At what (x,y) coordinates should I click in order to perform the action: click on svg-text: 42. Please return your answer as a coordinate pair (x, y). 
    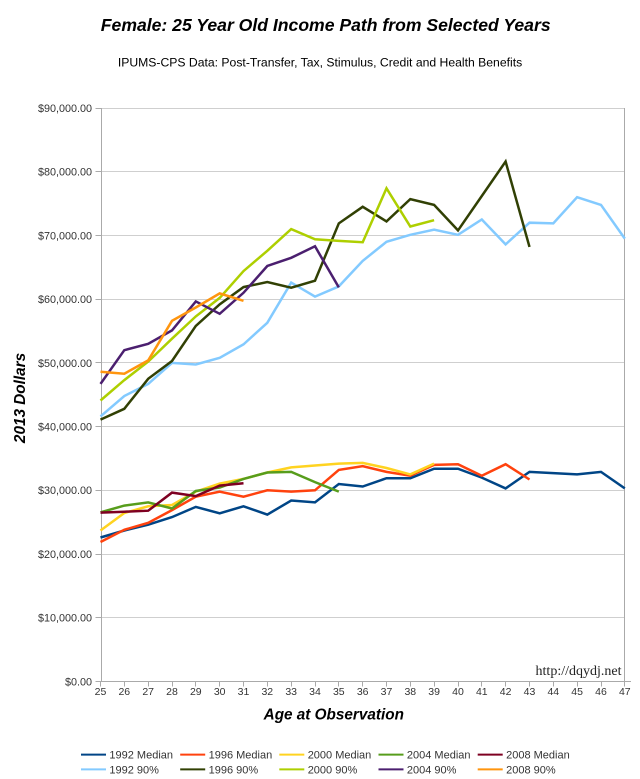
    Looking at the image, I should click on (506, 692).